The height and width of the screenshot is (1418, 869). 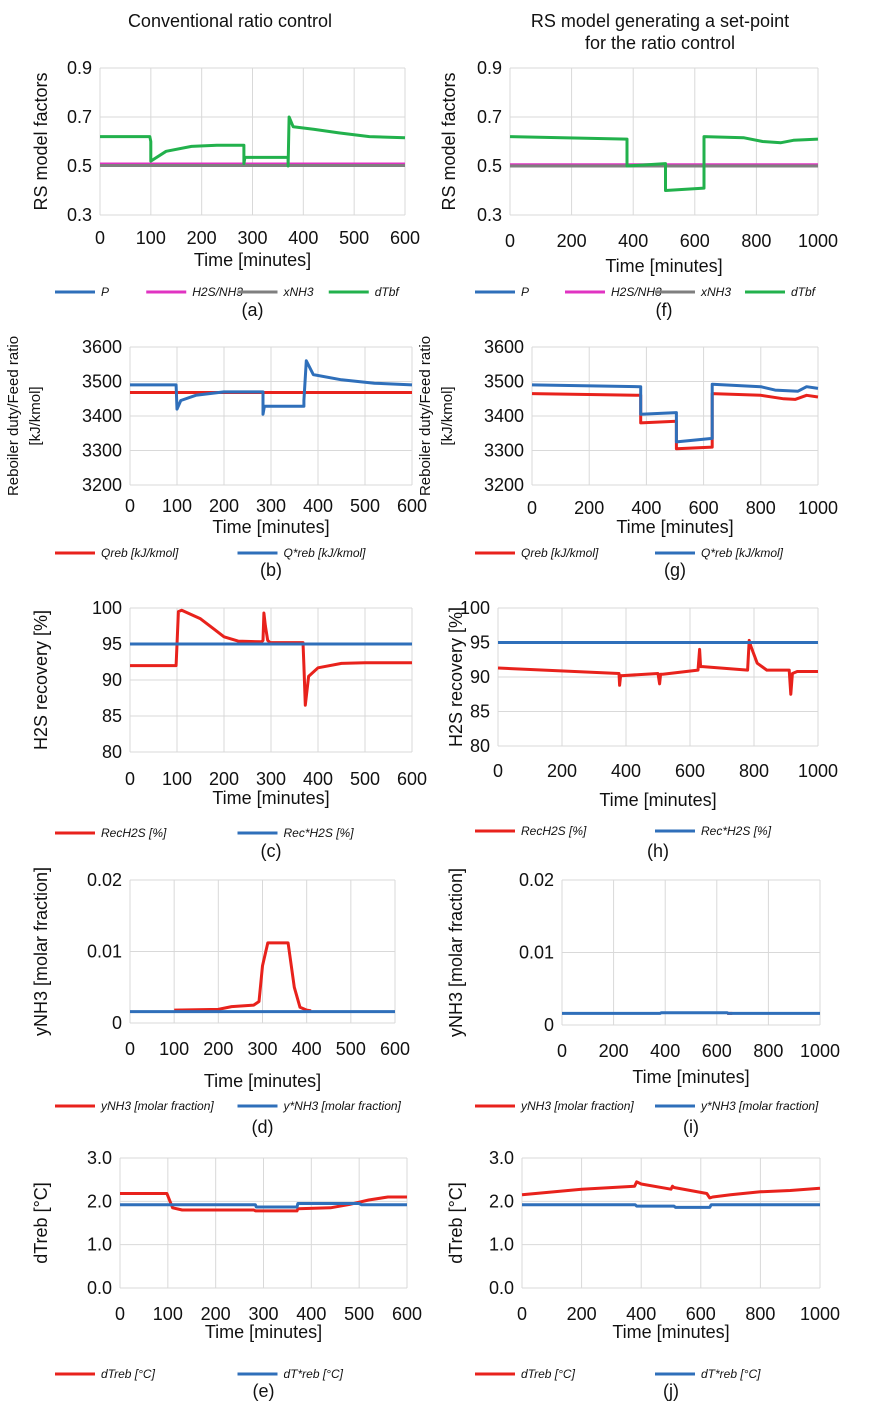 I want to click on y-tick-label: 3600, so click(x=102, y=347).